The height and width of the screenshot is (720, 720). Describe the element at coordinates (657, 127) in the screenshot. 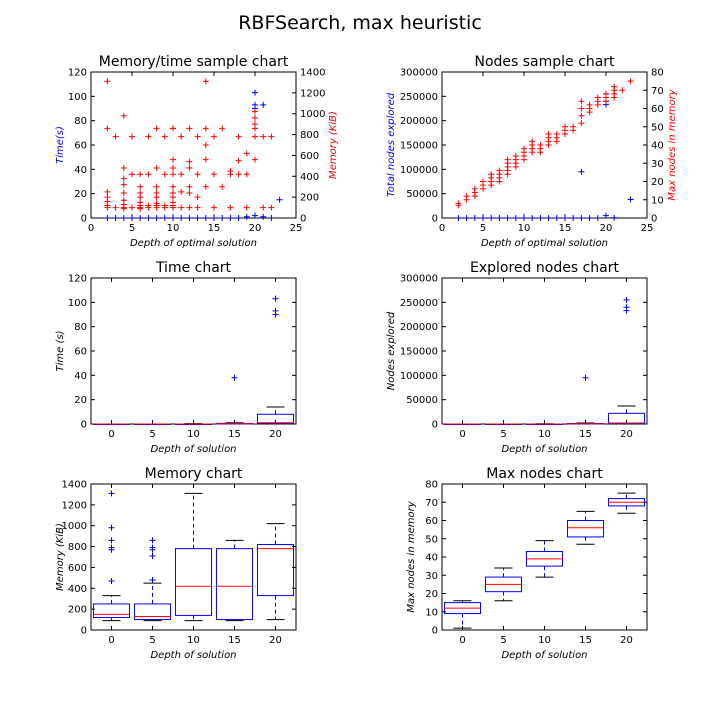

I see `y2-tick-label: 50` at that location.